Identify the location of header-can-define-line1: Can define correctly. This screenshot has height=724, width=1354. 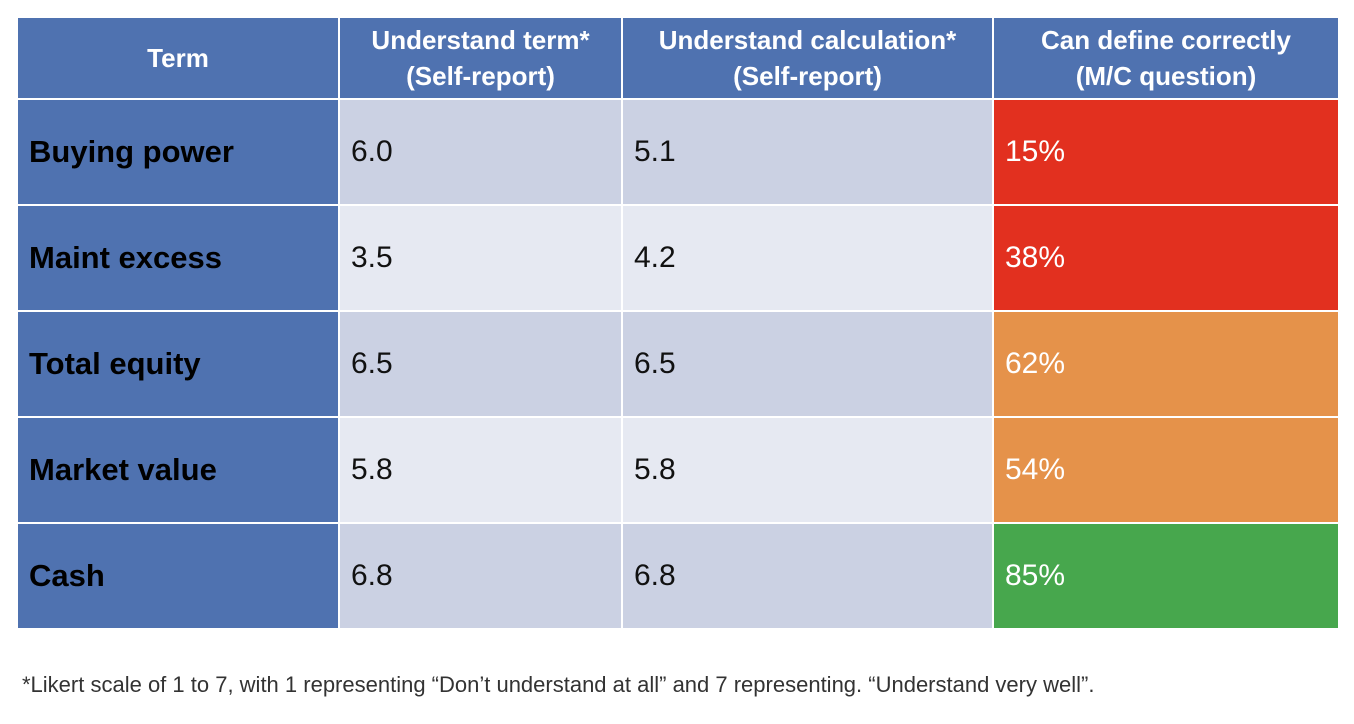
(1166, 40).